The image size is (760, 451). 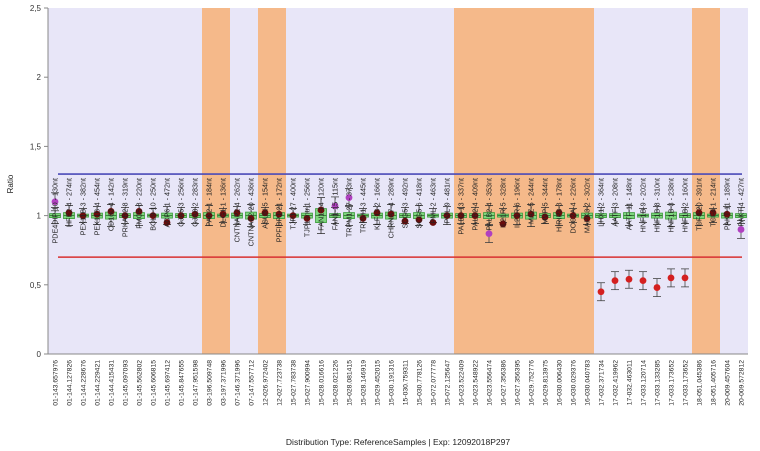 I want to click on probe-label: TRPM1-3 - 445nt, so click(x=363, y=205).